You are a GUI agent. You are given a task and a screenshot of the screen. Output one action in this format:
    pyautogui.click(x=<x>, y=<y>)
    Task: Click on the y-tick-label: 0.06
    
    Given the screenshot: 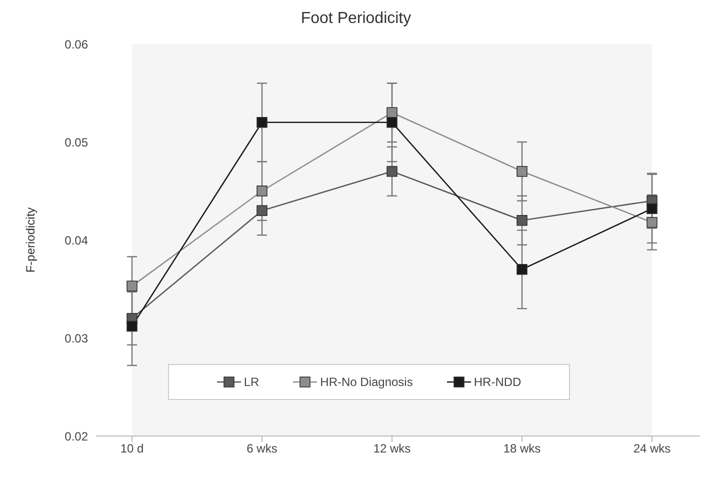 What is the action you would take?
    pyautogui.click(x=76, y=44)
    